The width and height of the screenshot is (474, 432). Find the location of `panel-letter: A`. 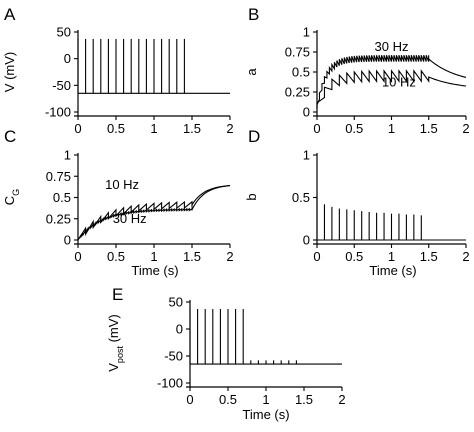

panel-letter: A is located at coordinates (10, 14).